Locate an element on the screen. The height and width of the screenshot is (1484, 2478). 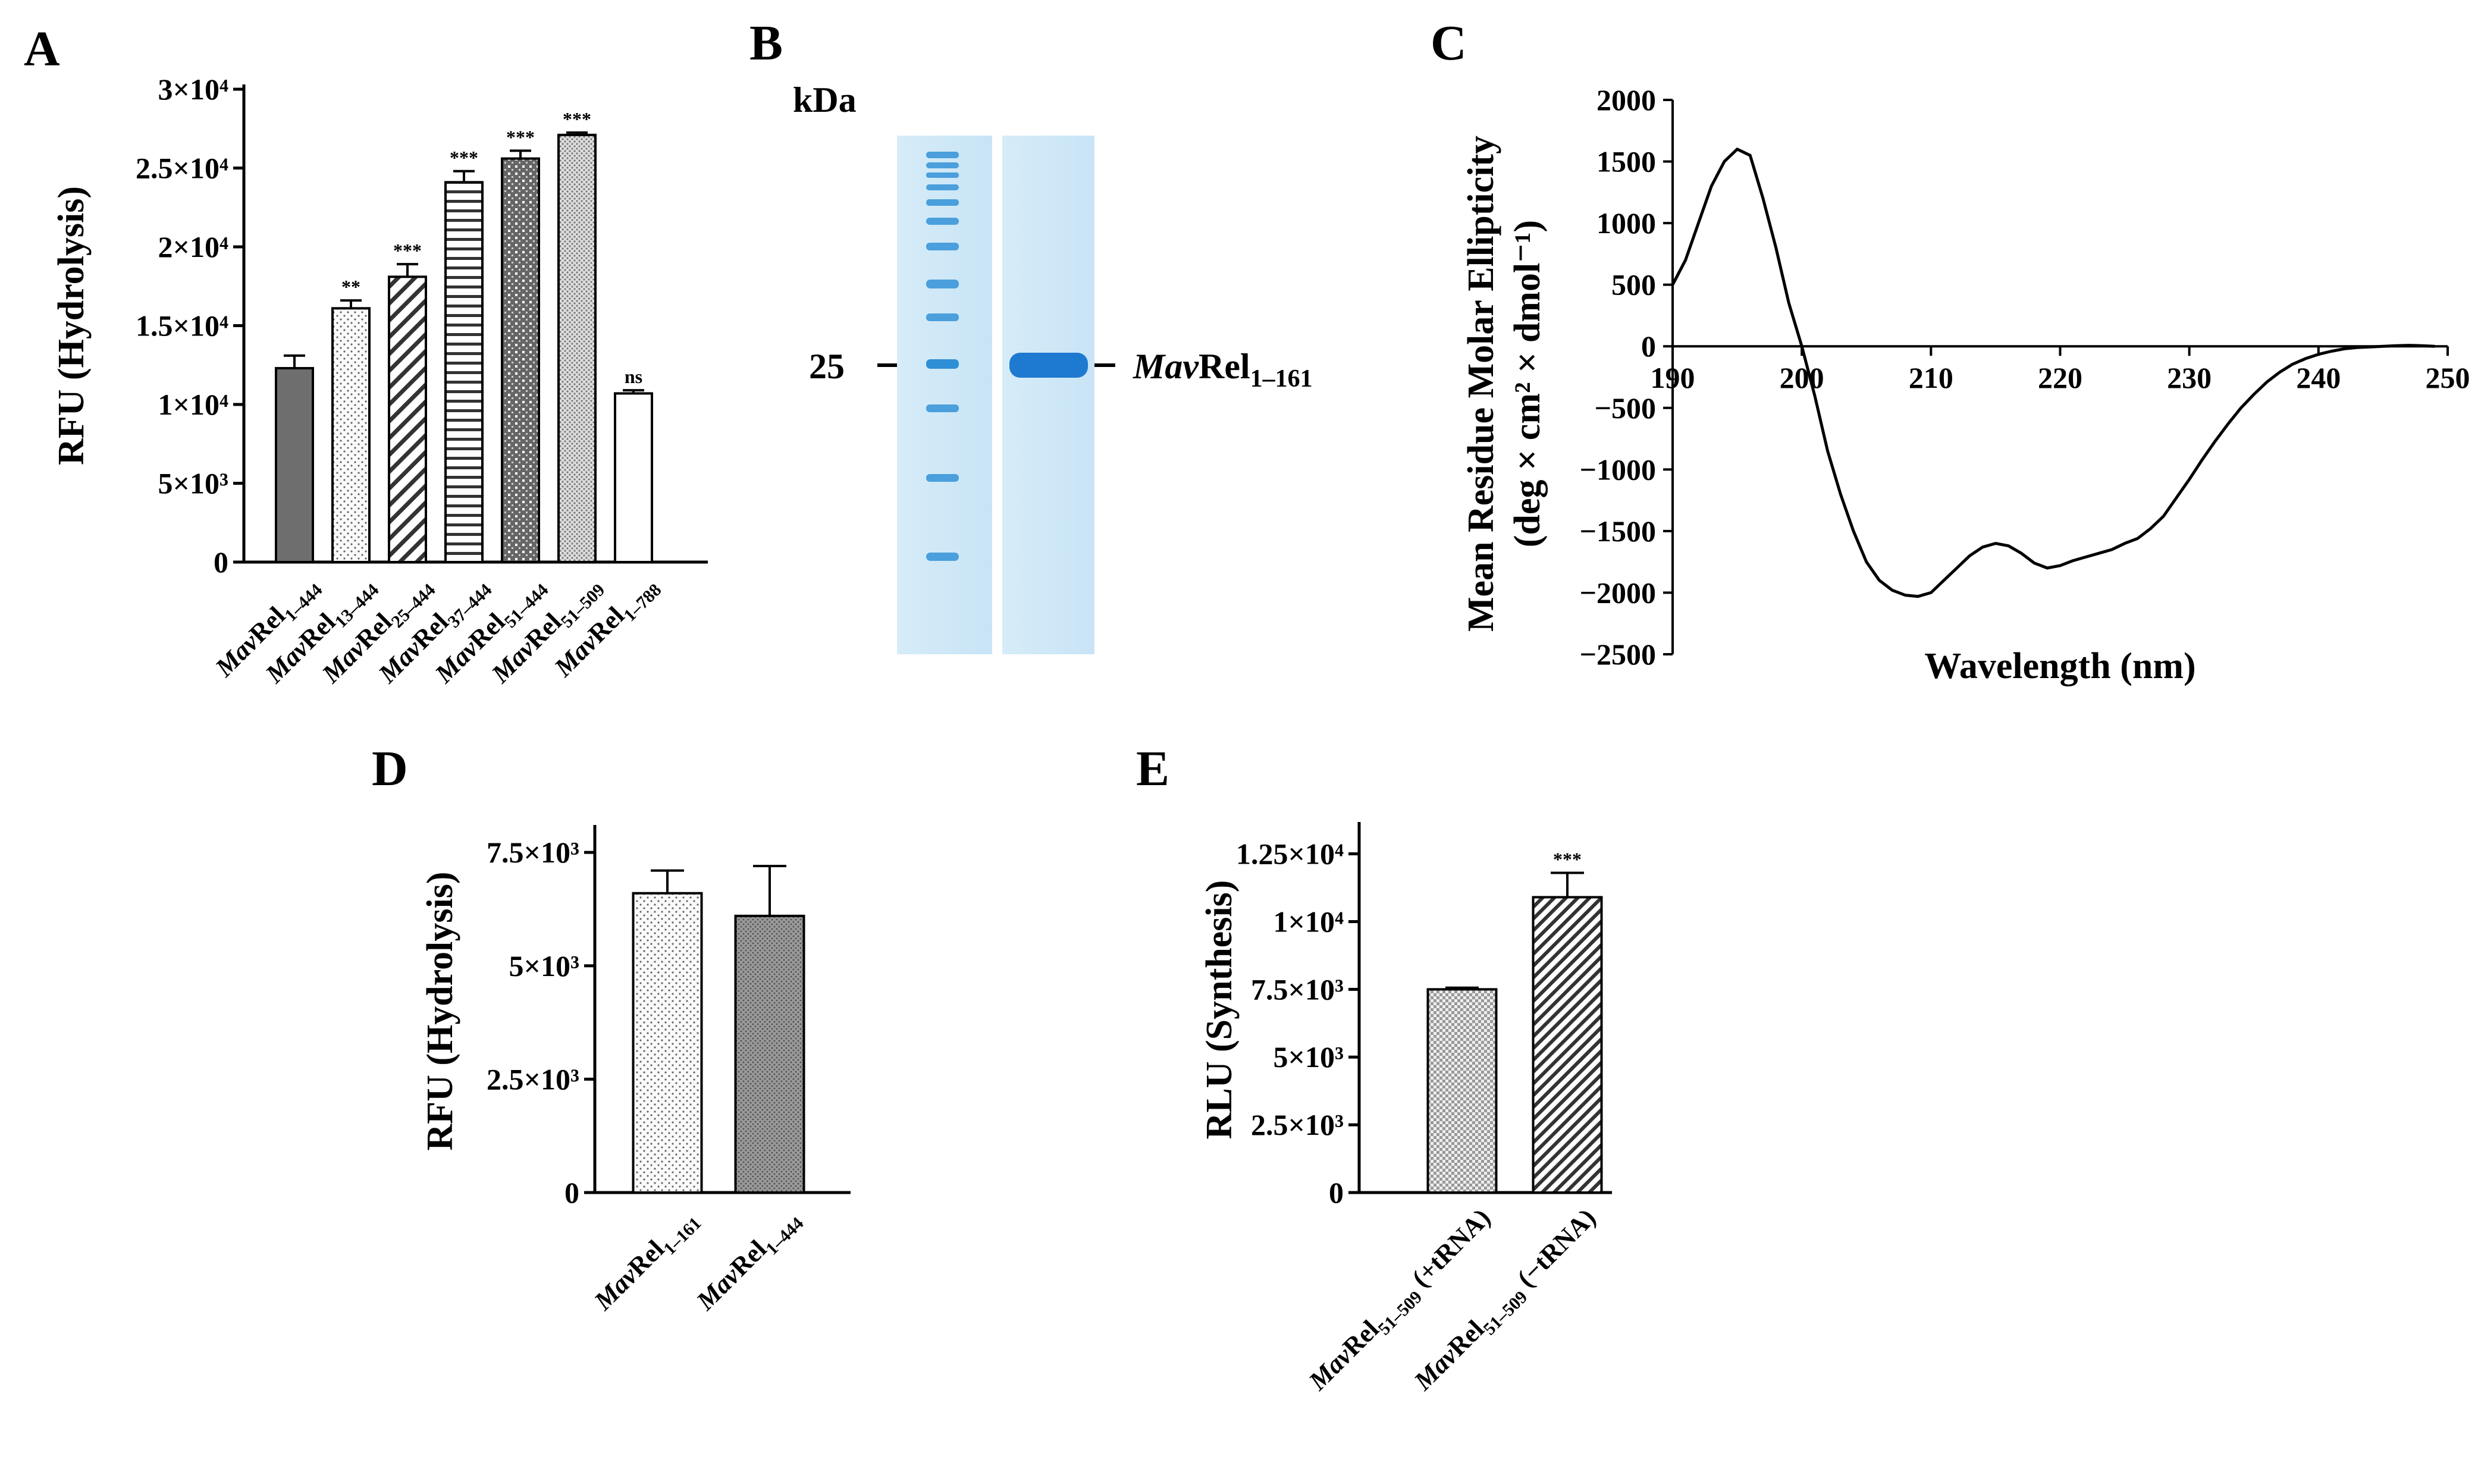
y-tick-label: 2000 is located at coordinates (1626, 100).